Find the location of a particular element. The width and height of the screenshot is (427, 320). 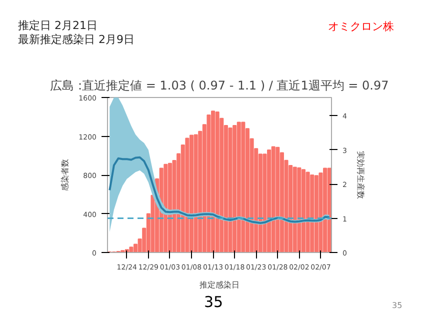

y2-axis-title: 実効再生産数 is located at coordinates (360, 175).